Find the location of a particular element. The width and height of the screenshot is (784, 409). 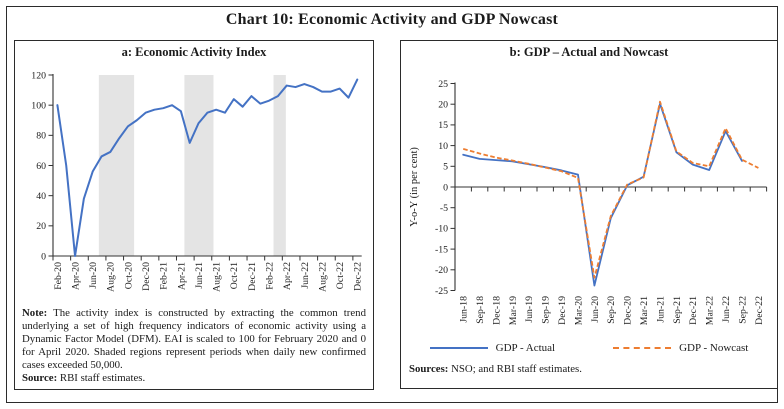

solid-line-swatch is located at coordinates (458, 348).